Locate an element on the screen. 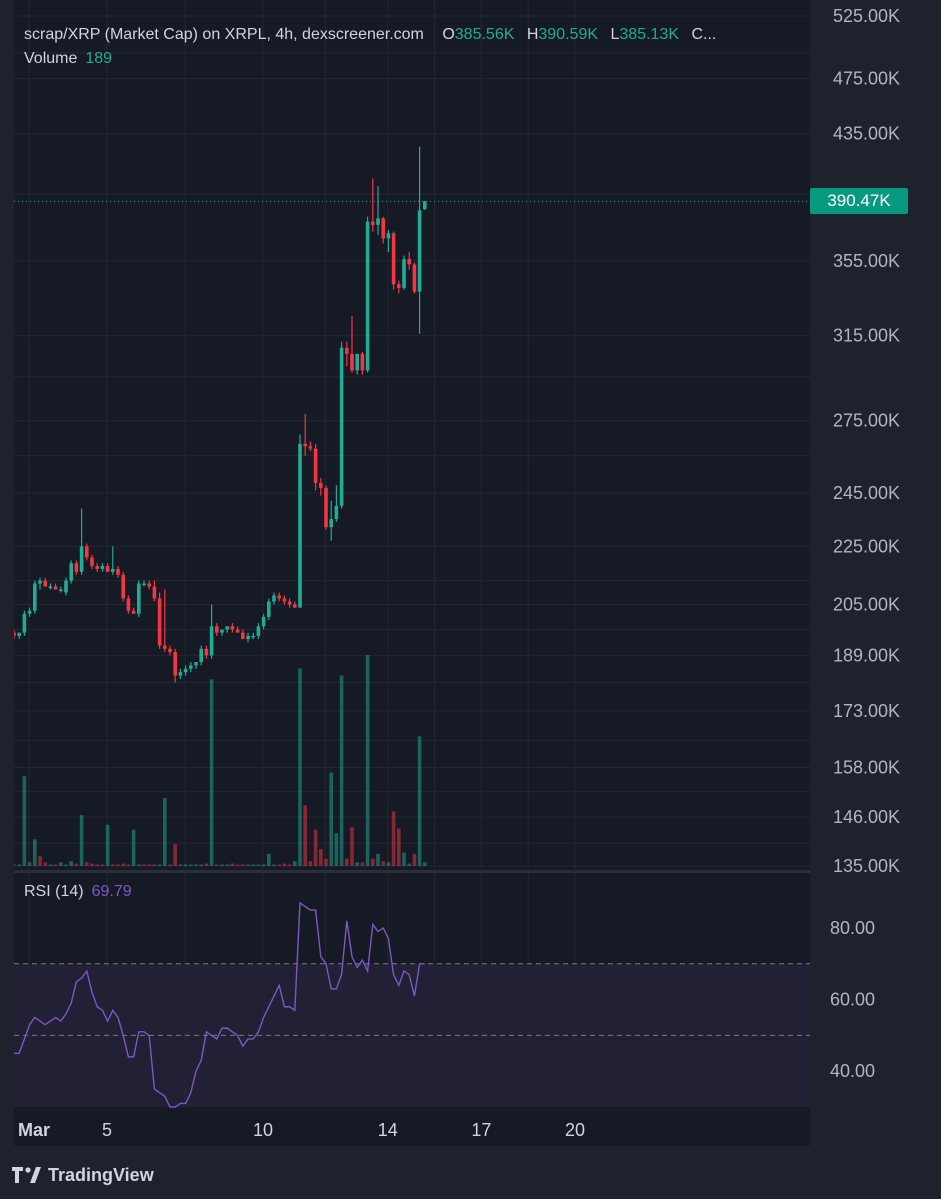 The width and height of the screenshot is (941, 1199). price-tick-label: 475.00K is located at coordinates (866, 79).